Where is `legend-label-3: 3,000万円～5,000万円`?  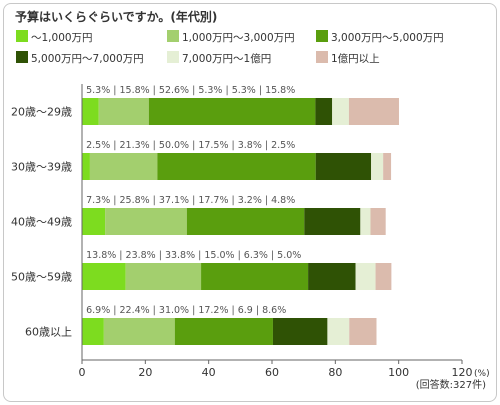 legend-label-3: 3,000万円～5,000万円 is located at coordinates (387, 38).